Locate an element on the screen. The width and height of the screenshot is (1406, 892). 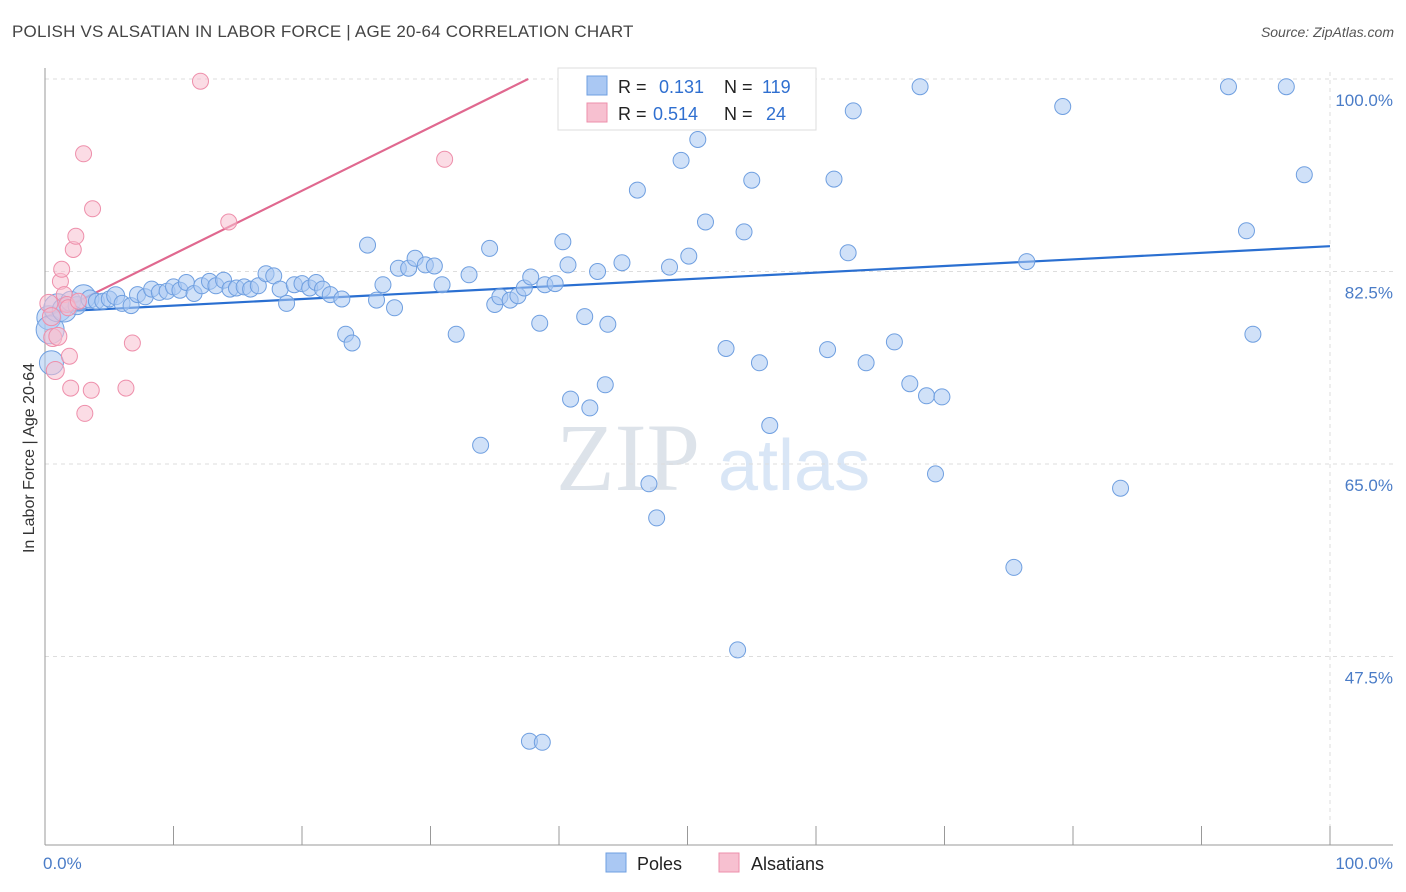
x-tick-label-1: 100.0% is located at coordinates (1364, 863).